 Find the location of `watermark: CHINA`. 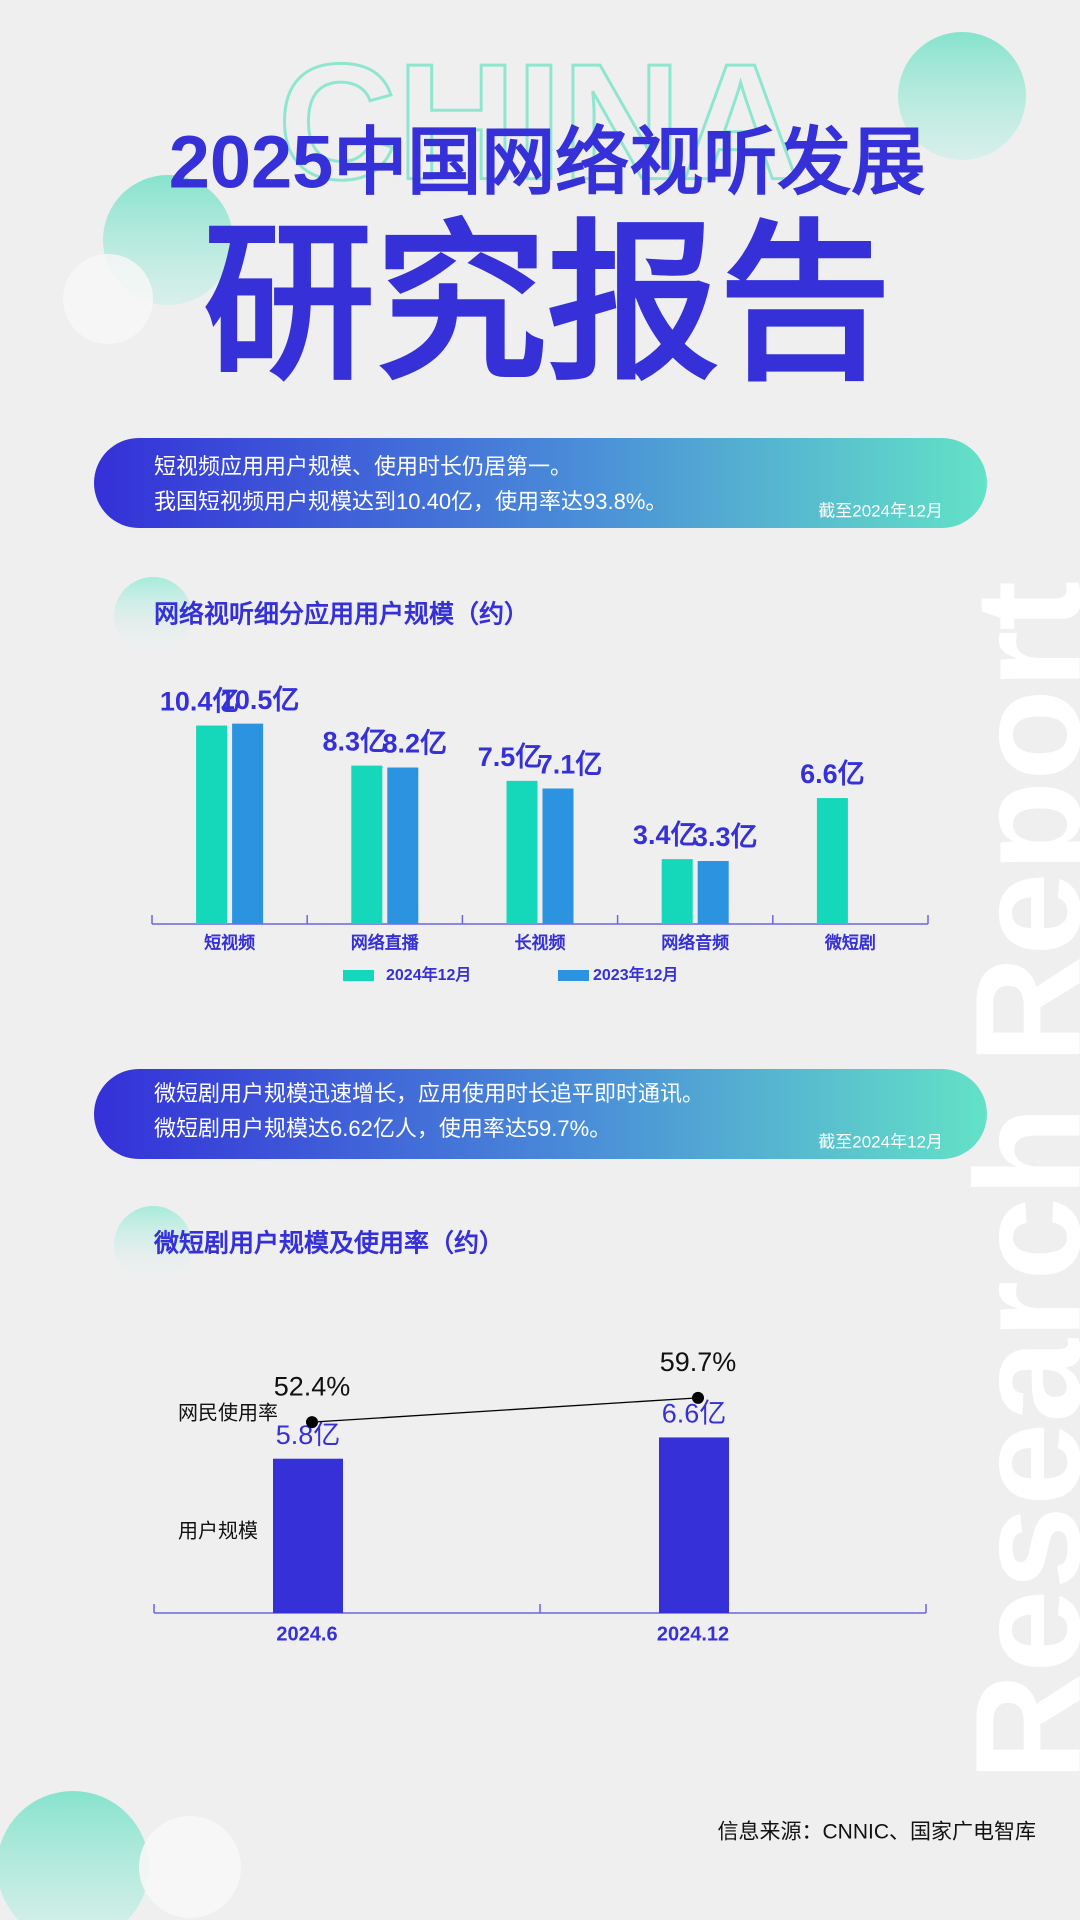

watermark: CHINA is located at coordinates (539, 122).